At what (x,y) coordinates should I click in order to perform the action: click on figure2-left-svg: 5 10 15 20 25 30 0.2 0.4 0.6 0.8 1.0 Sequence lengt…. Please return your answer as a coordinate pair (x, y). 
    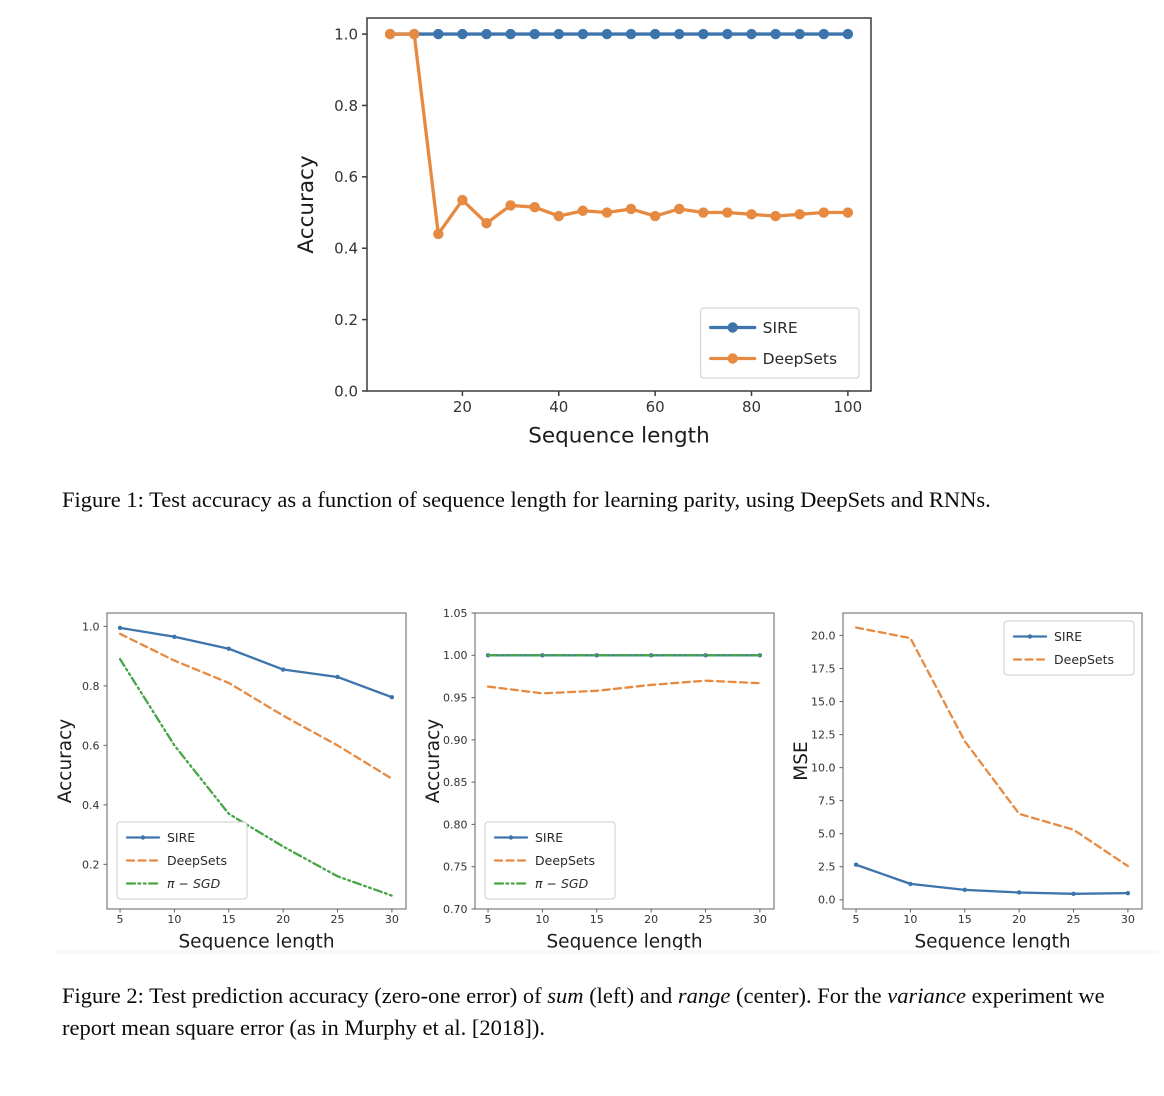
    Looking at the image, I should click on (239, 760).